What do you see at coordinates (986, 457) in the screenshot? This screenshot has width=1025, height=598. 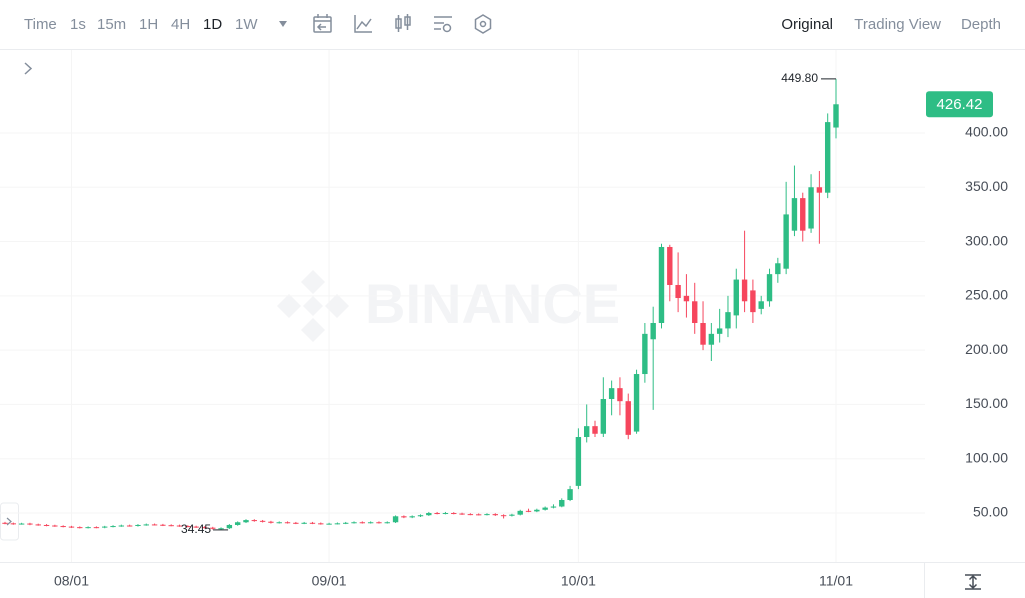 I see `y-tick-label: 100.00` at bounding box center [986, 457].